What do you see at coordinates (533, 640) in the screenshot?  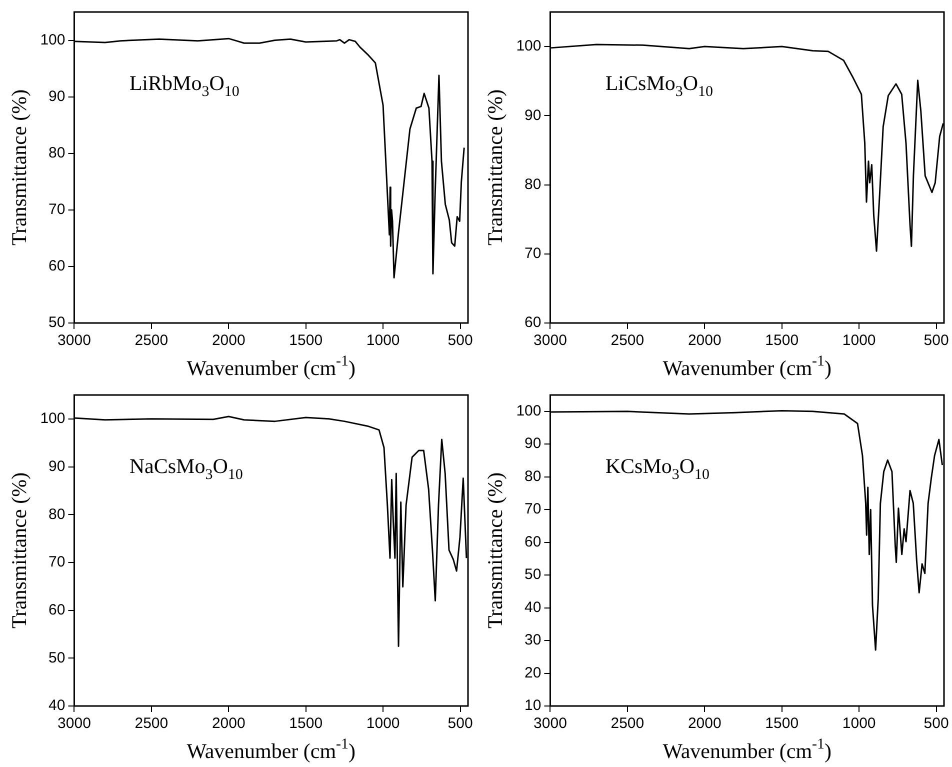 I see `y-tick-label: 30` at bounding box center [533, 640].